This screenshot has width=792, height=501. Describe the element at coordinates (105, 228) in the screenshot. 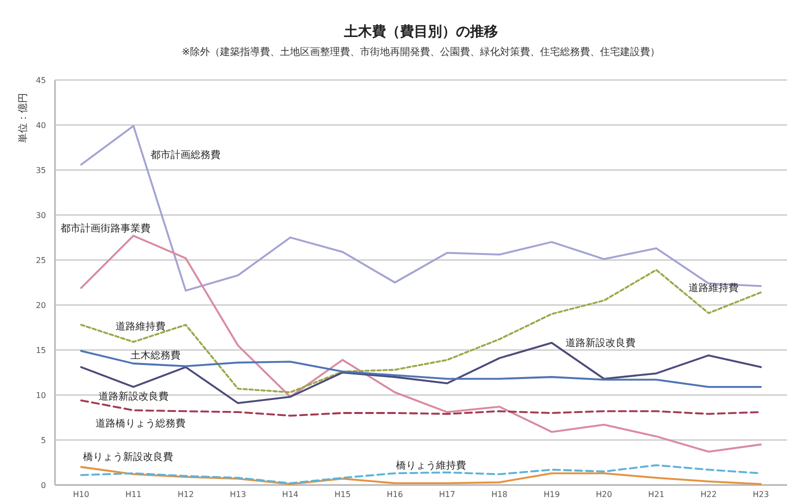

I see `series-label: 都市計画街路事業費` at that location.